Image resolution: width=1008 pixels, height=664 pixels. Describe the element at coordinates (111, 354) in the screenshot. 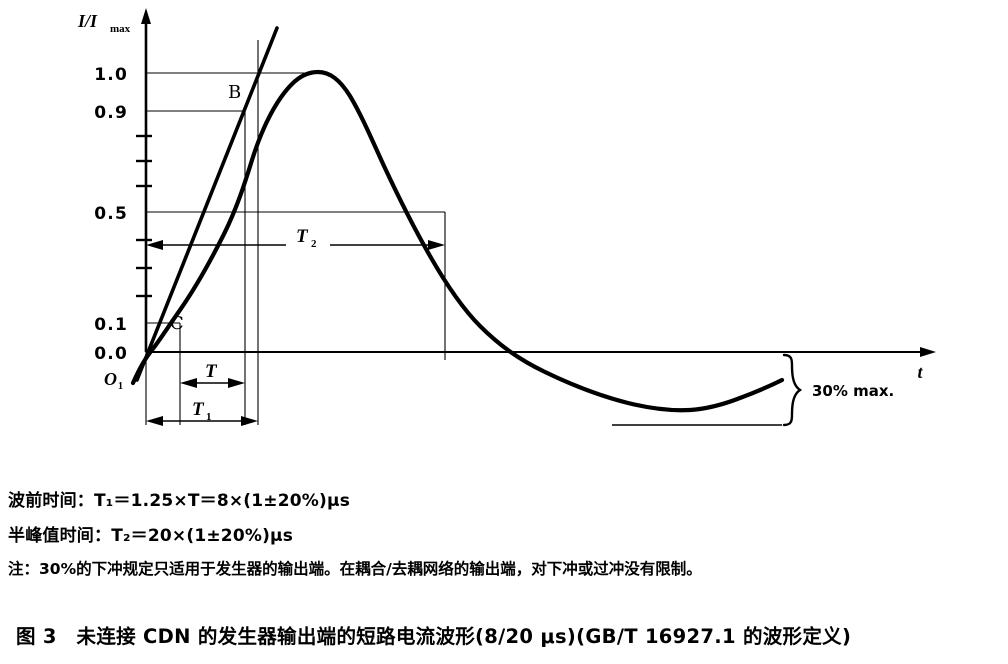

I see `y-tick-label-0p0: 0.0` at that location.